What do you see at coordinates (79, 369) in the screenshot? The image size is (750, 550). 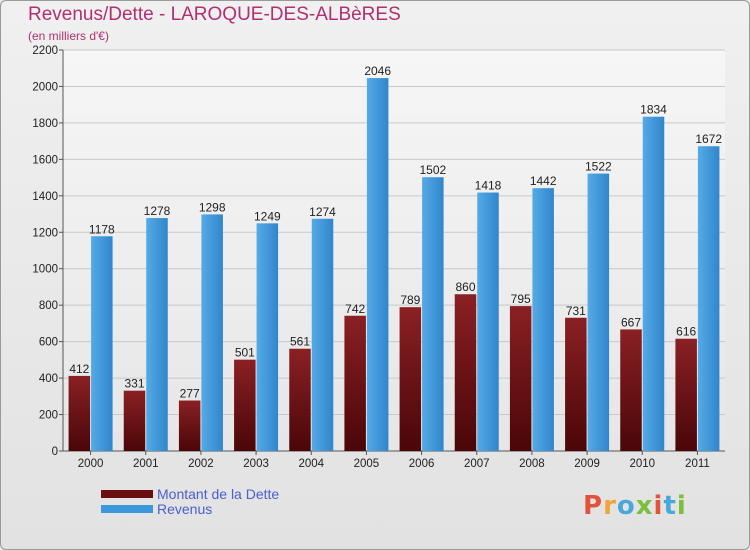 I see `data-label-dette: 412` at bounding box center [79, 369].